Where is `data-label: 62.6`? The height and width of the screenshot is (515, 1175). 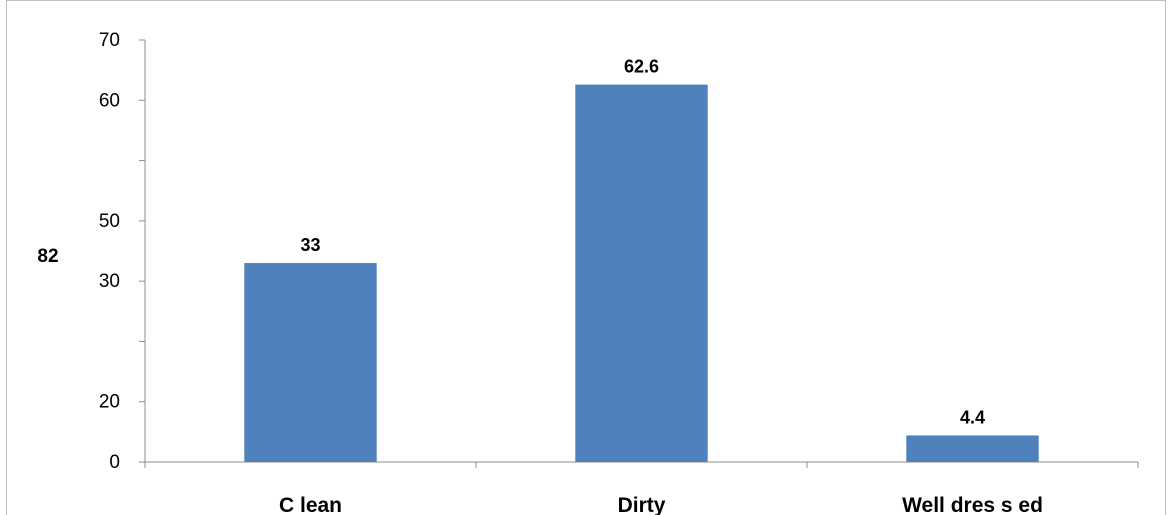
data-label: 62.6 is located at coordinates (641, 67).